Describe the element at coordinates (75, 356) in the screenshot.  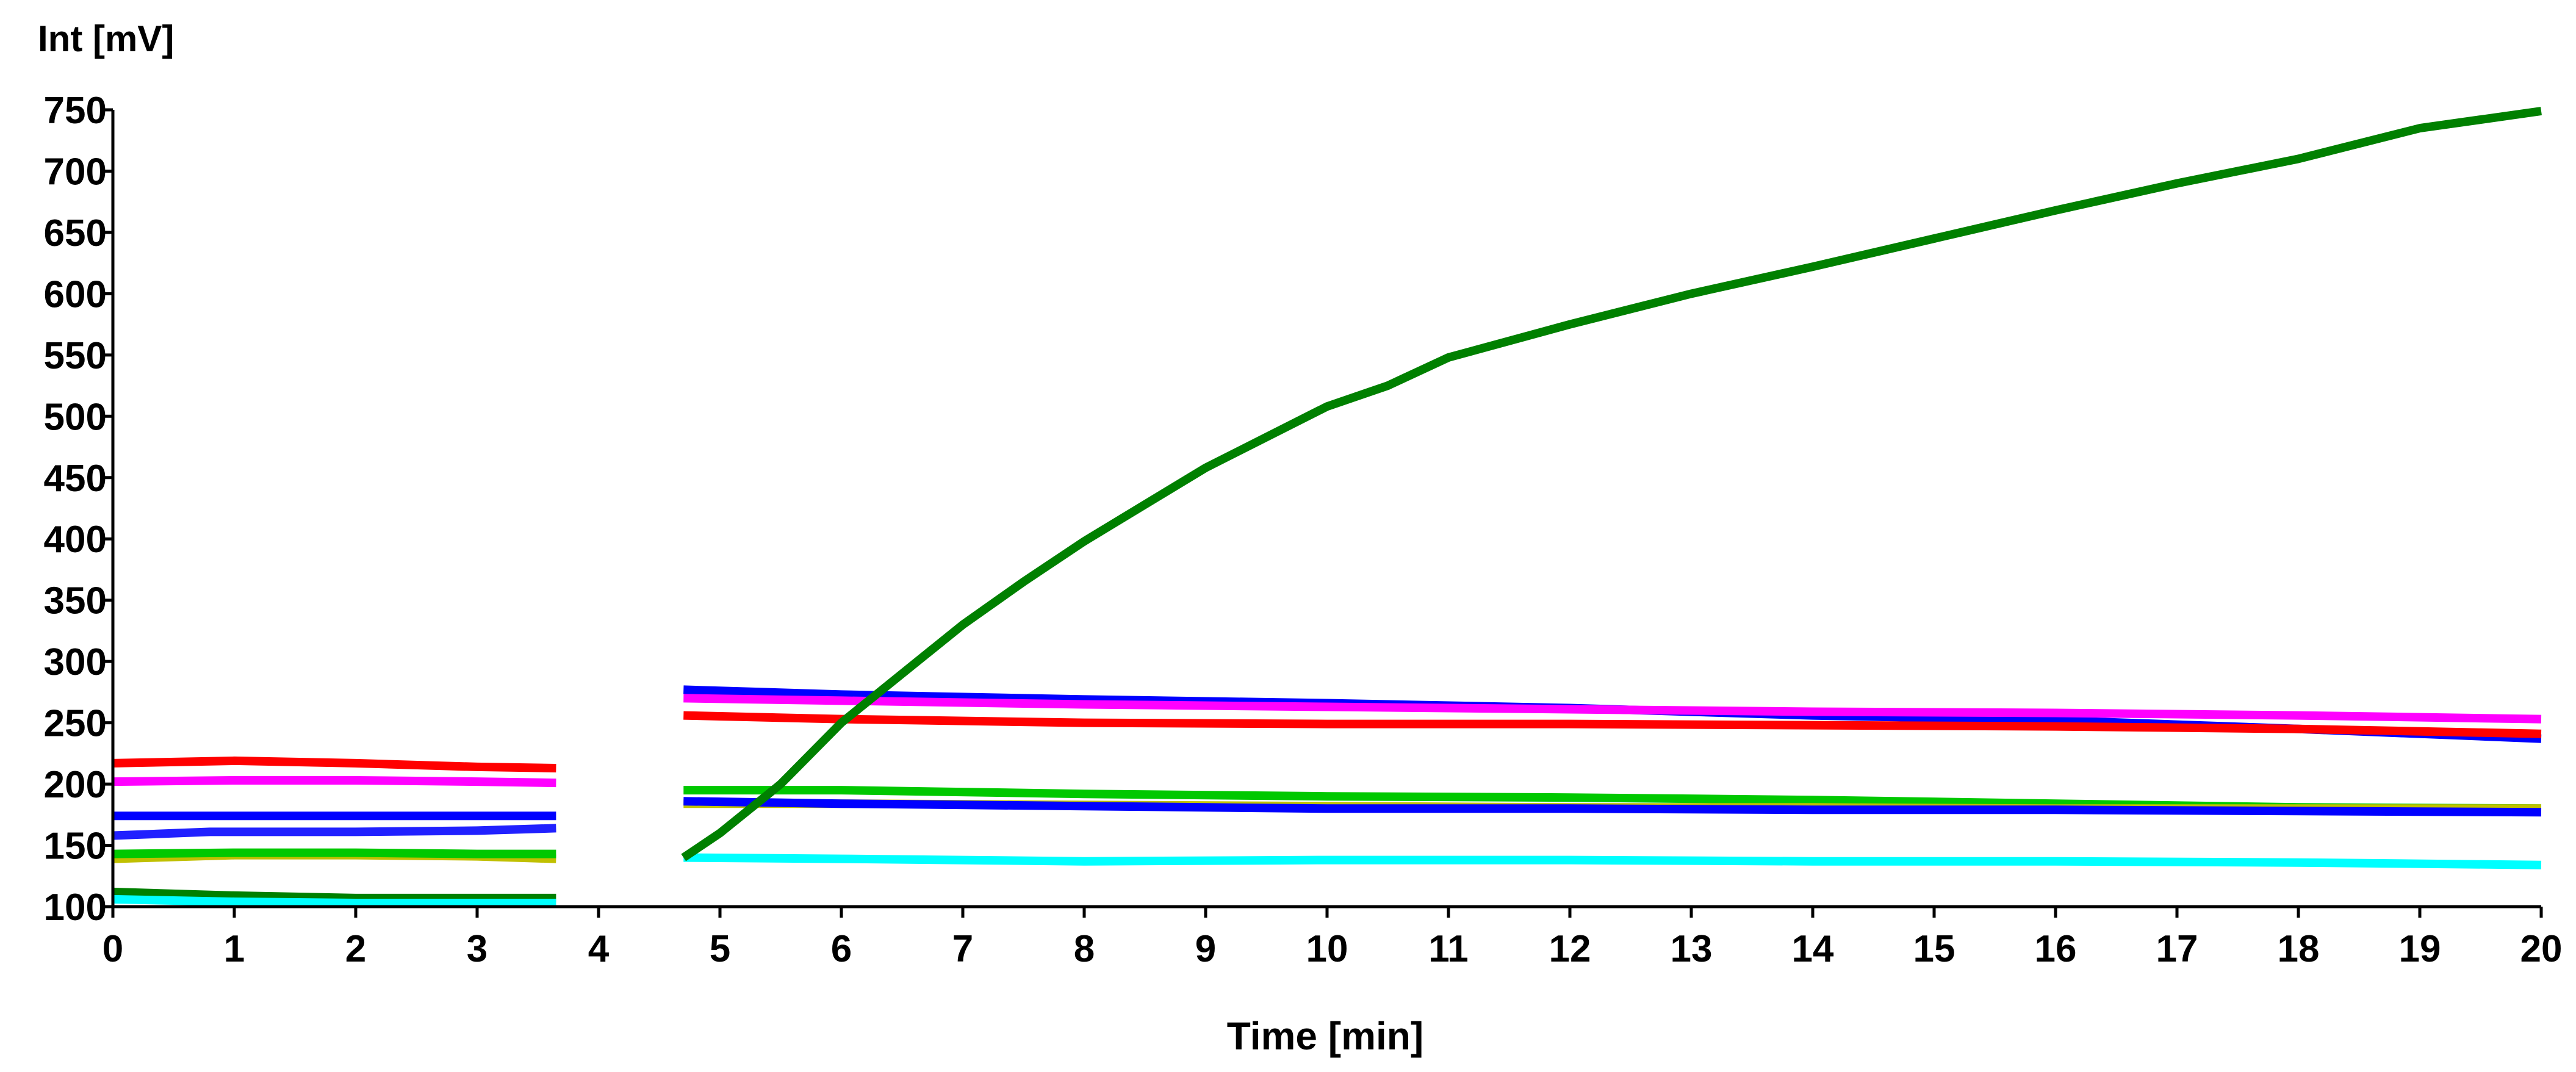
I see `y-tick-label: 550` at that location.